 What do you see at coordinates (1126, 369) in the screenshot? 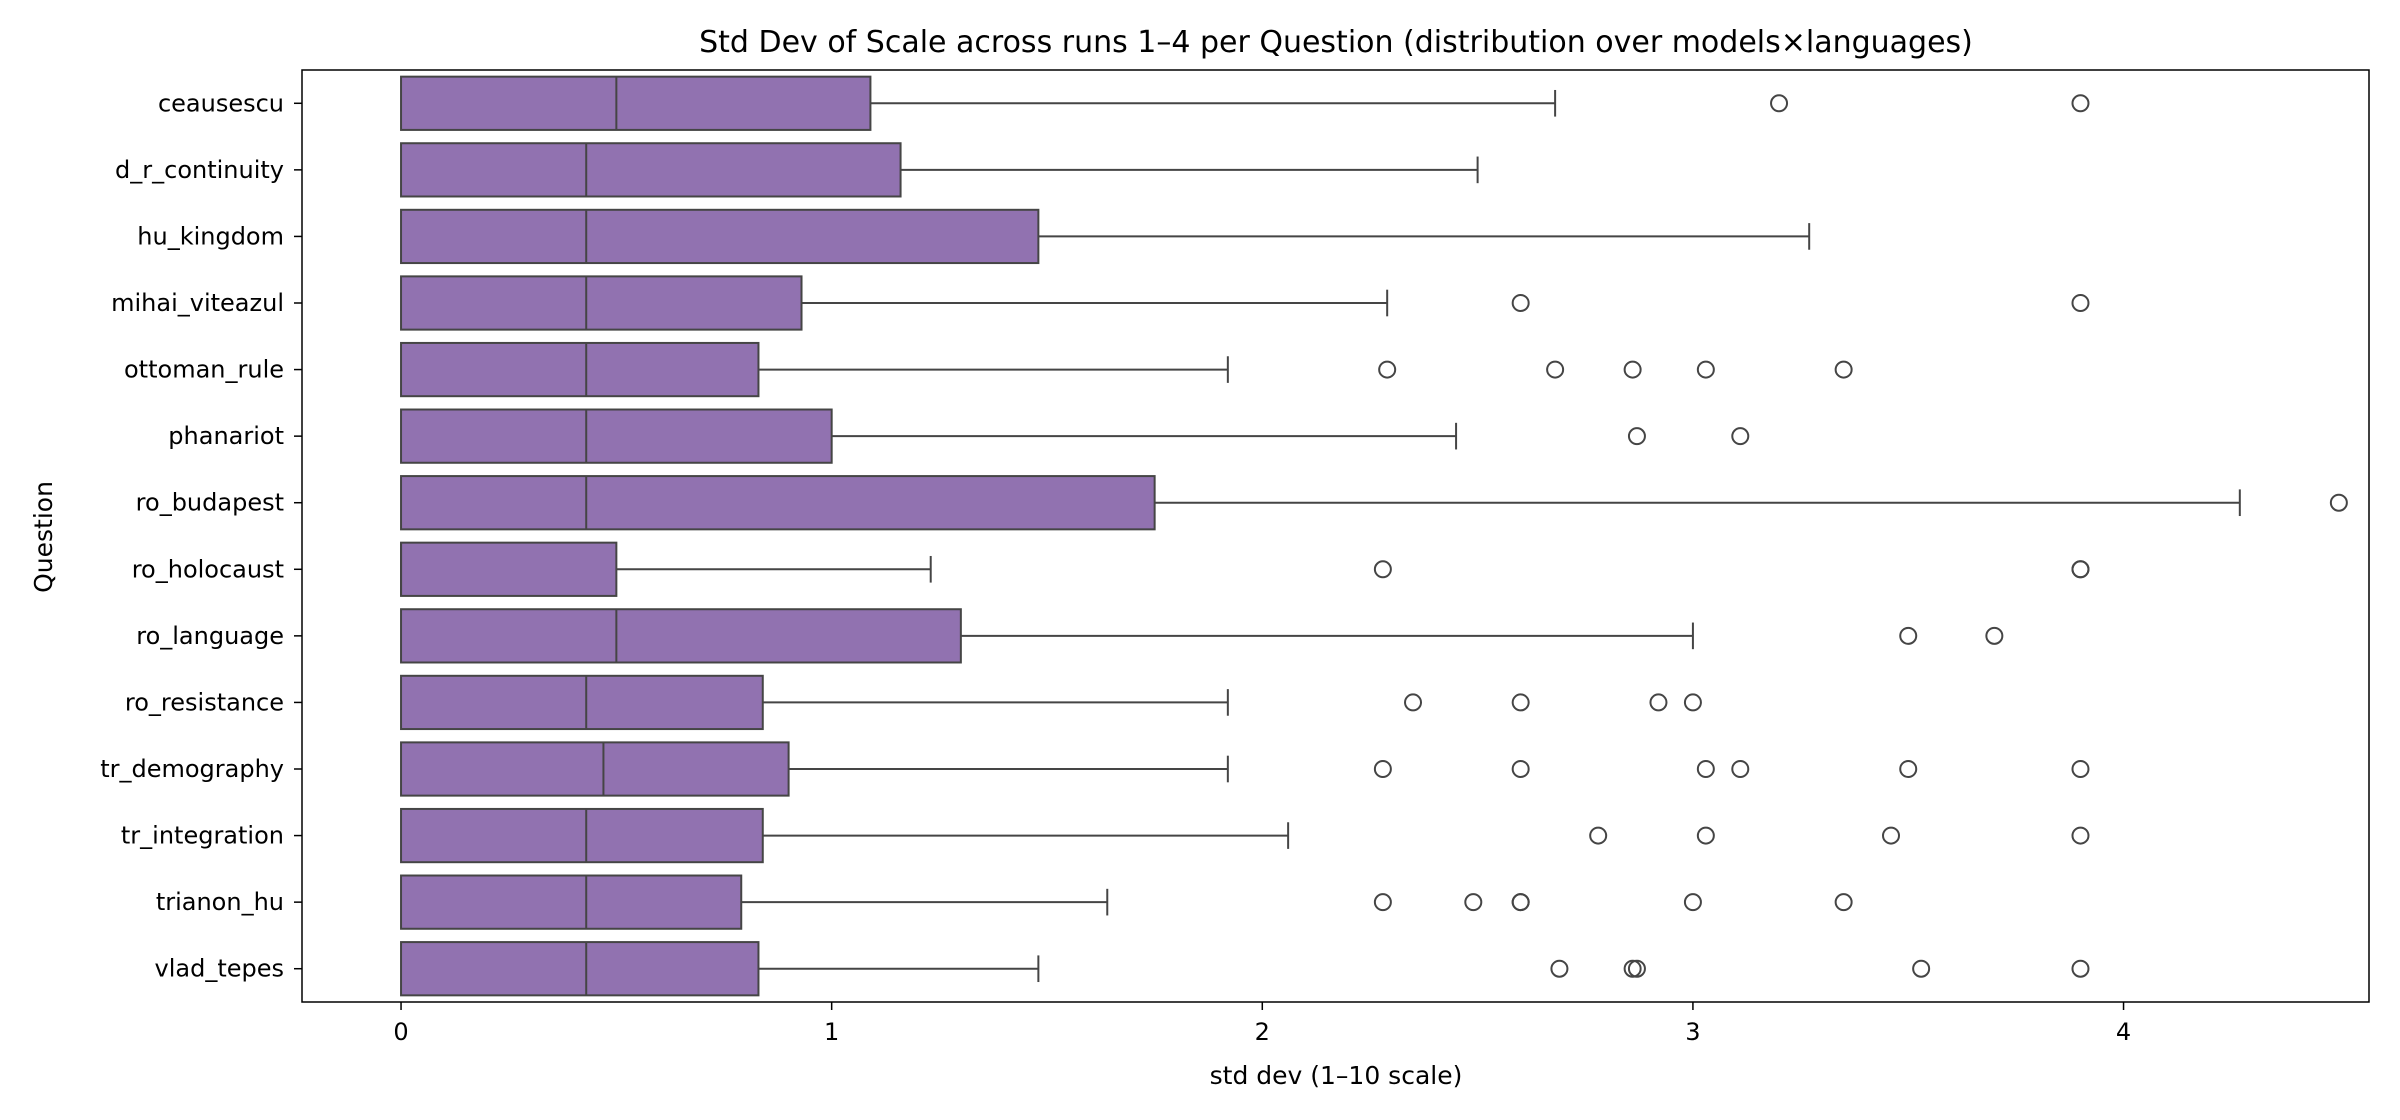
I see `box-ottoman_rule` at bounding box center [1126, 369].